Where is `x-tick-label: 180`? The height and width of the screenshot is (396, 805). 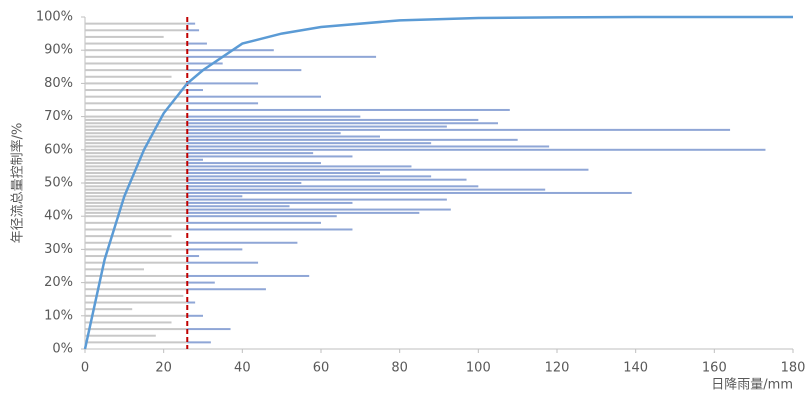
x-tick-label: 180 is located at coordinates (793, 368).